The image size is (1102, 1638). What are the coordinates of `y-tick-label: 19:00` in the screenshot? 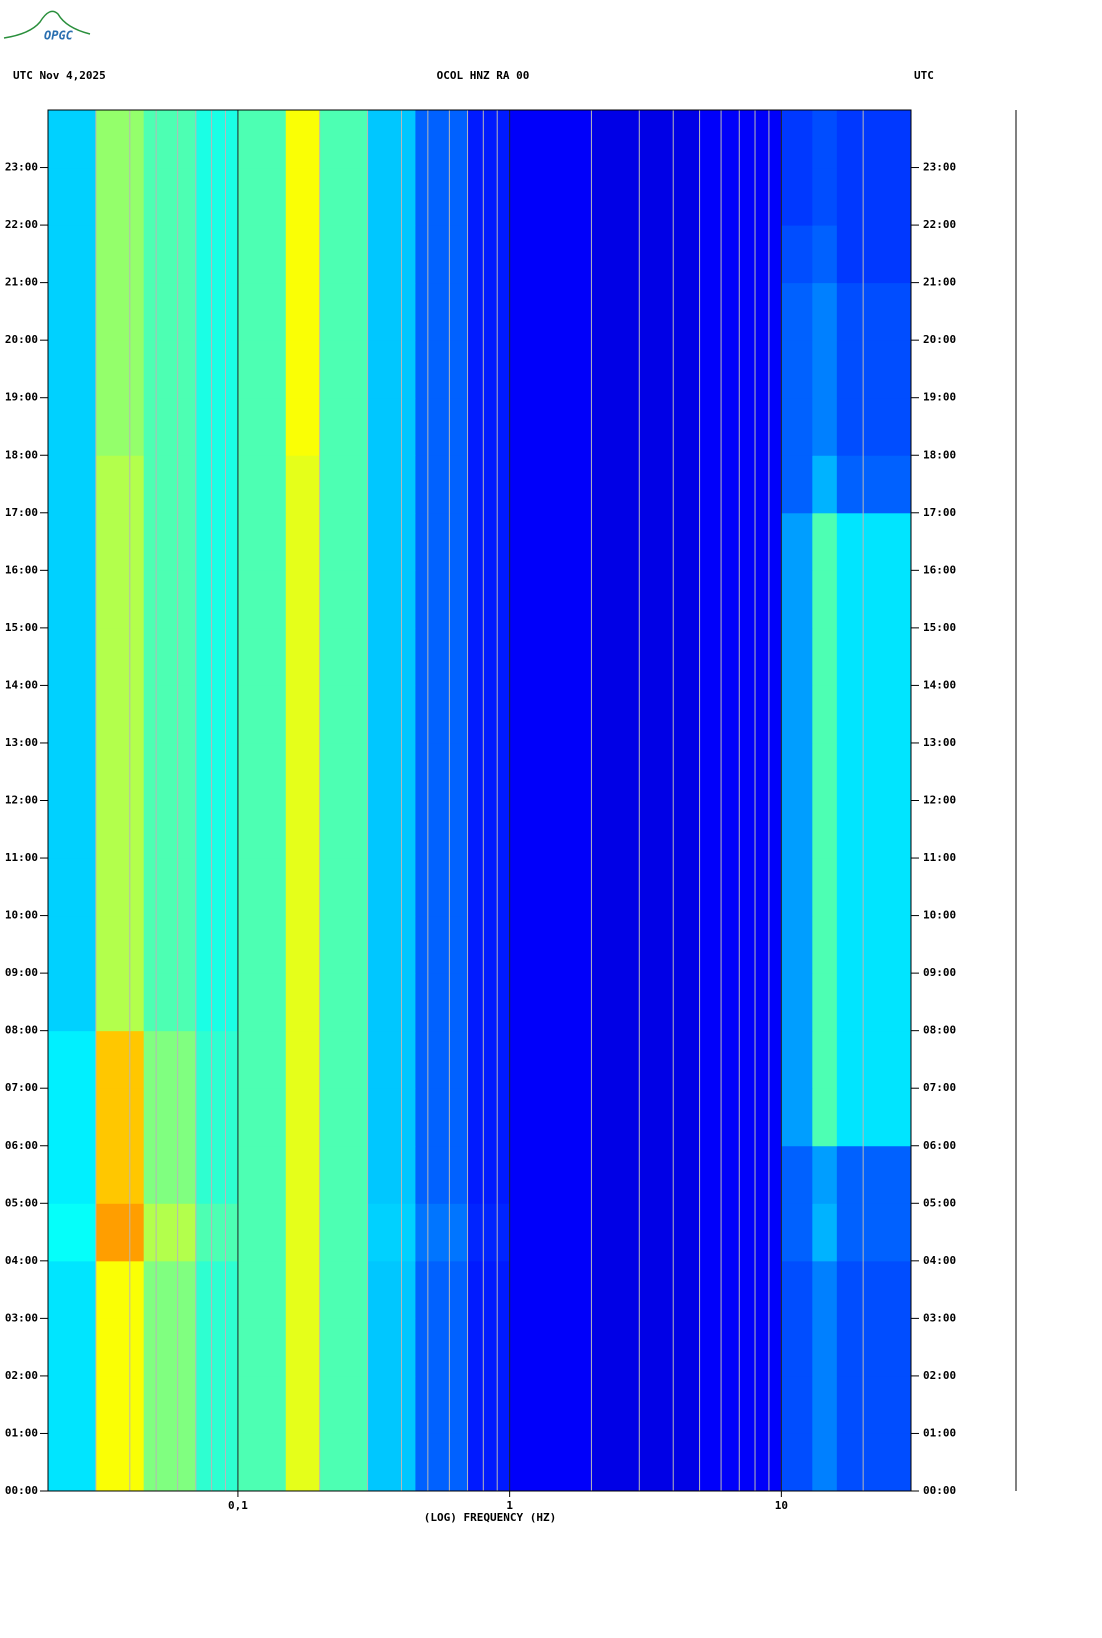 It's located at (21, 397).